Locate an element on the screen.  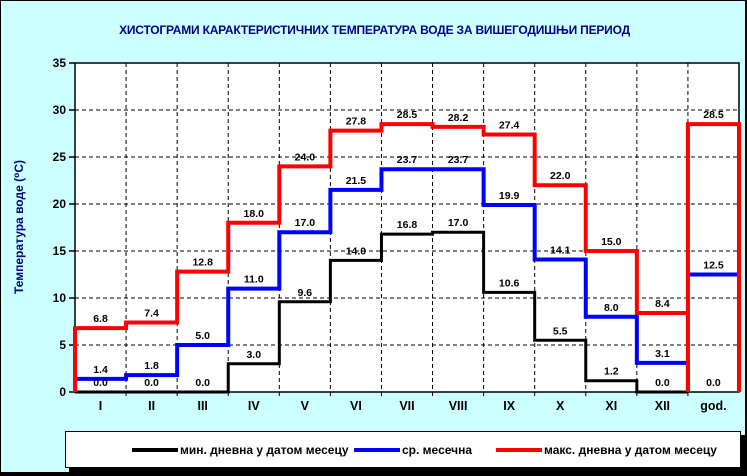
legend-item-max: макс. дневна у датом месецу is located at coordinates (606, 449).